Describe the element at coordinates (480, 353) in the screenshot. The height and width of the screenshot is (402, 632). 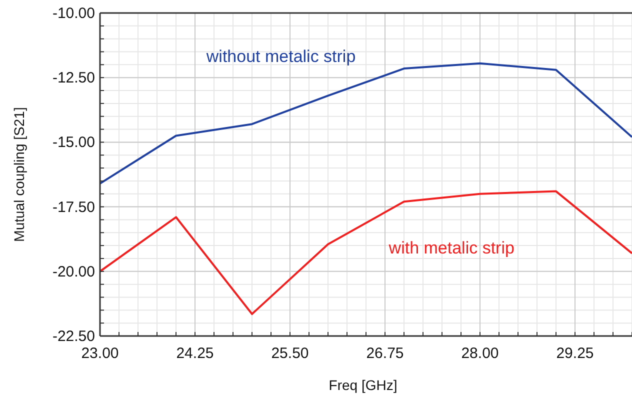
I see `x-tick-label: 28.00` at that location.